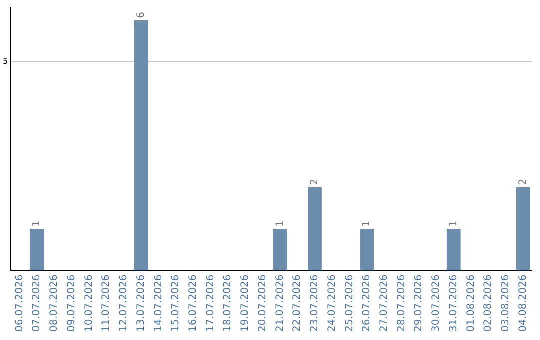 The image size is (540, 340). I want to click on x-tick-label: 13.07.2026, so click(141, 303).